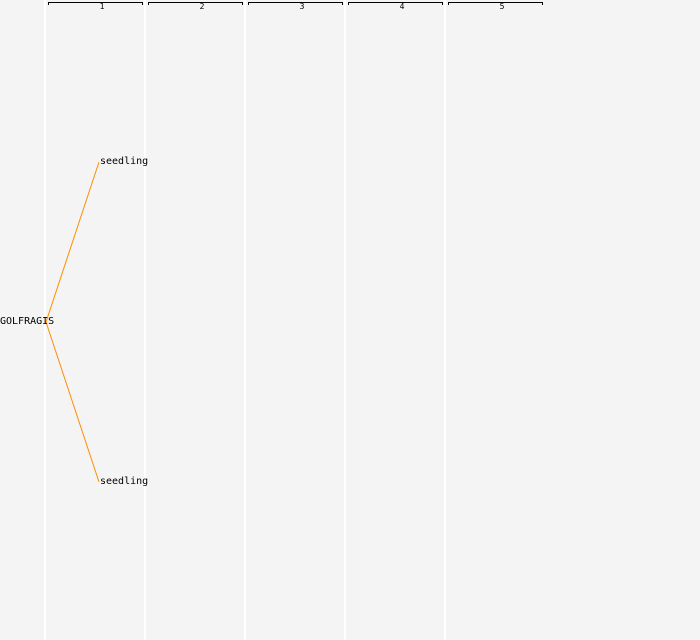 This screenshot has height=640, width=700. I want to click on column-label-2: 2, so click(202, 6).